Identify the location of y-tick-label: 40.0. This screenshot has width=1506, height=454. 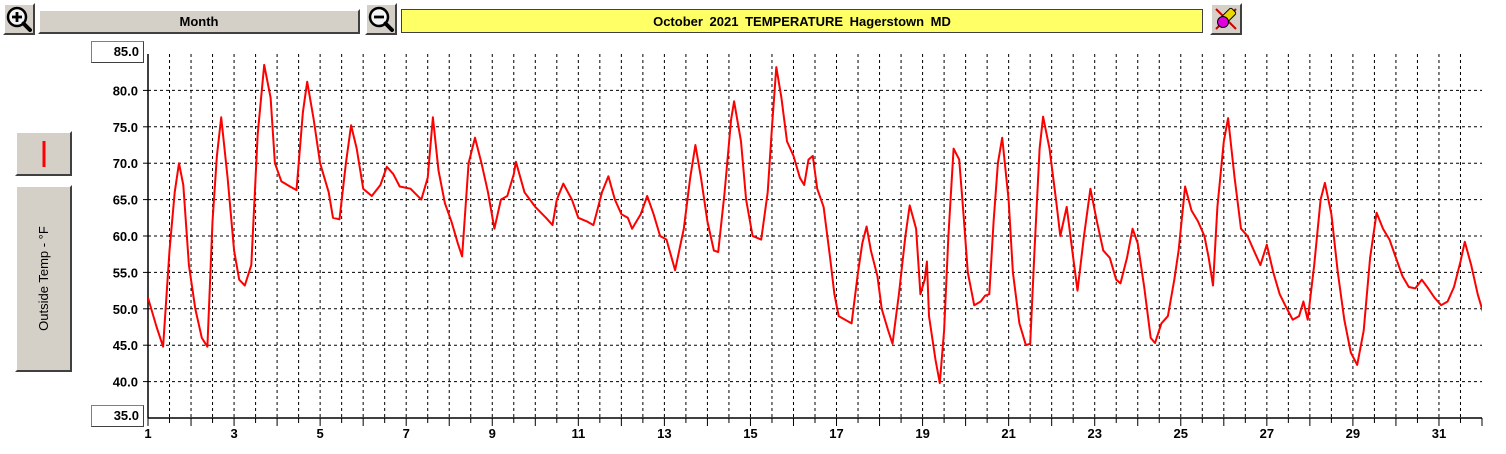
(125, 382).